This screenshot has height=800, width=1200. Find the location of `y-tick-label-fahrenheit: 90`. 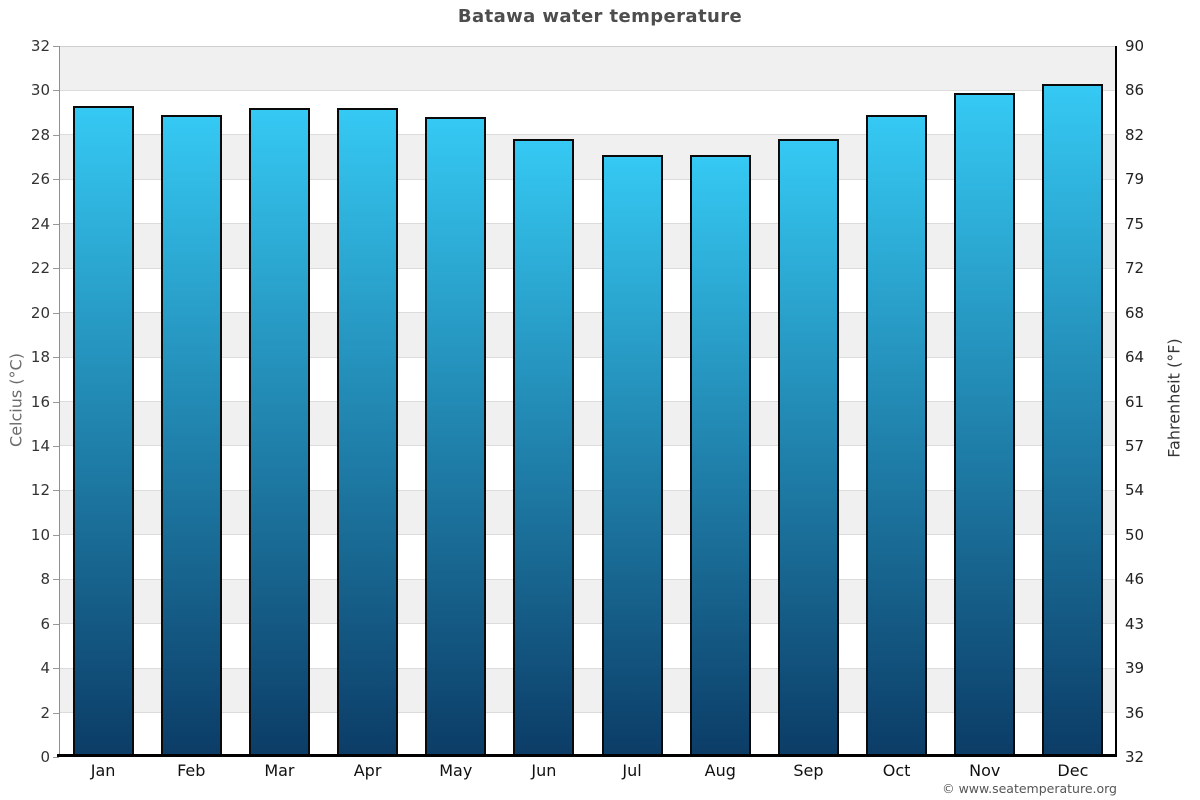

y-tick-label-fahrenheit: 90 is located at coordinates (1135, 46).